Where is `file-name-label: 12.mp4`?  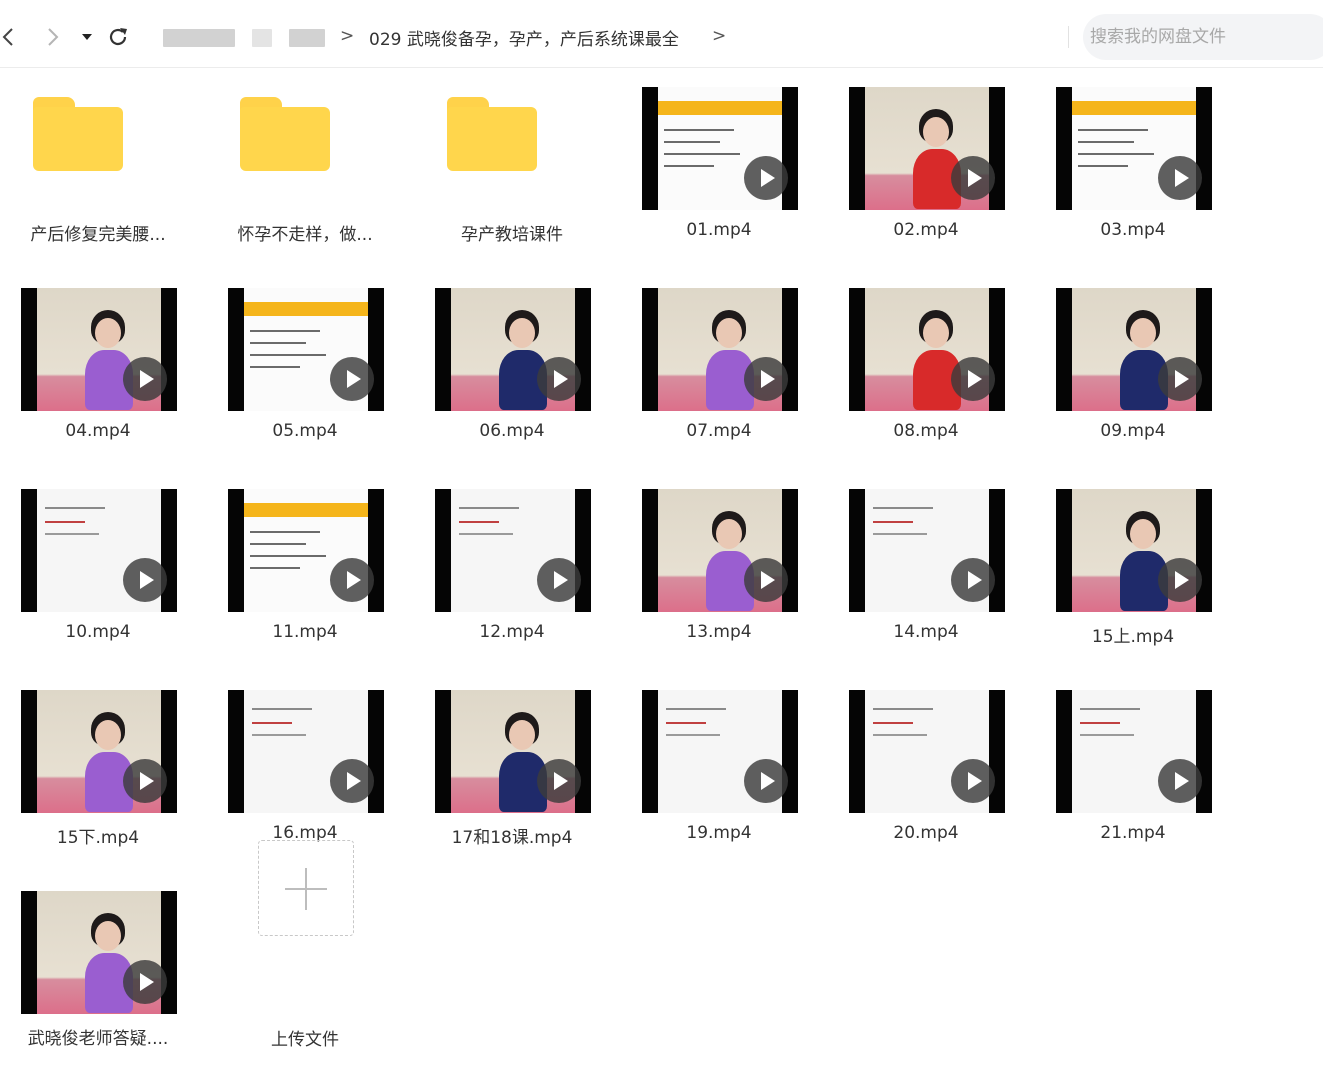
file-name-label: 12.mp4 is located at coordinates (512, 632).